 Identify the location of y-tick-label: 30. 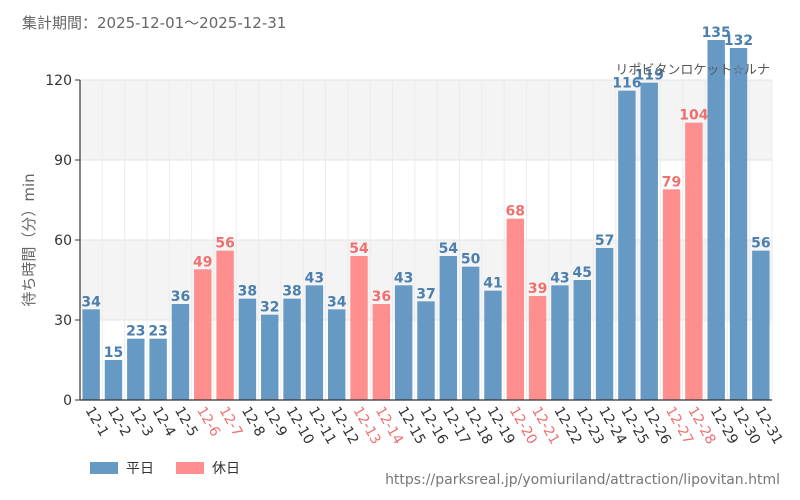
(63, 321).